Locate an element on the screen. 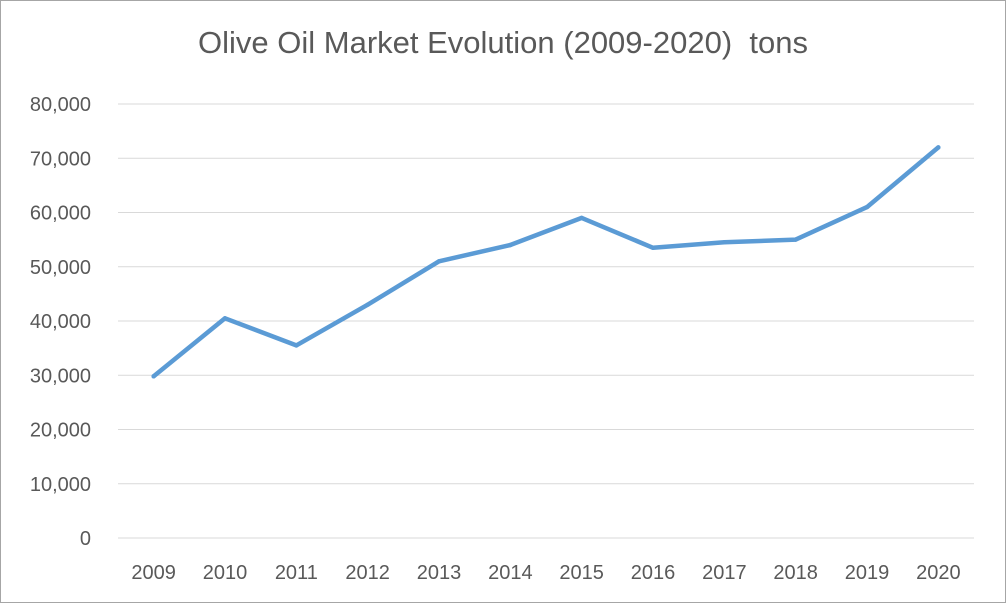 The image size is (1006, 603). y-tick-label: 50,000 is located at coordinates (60, 268).